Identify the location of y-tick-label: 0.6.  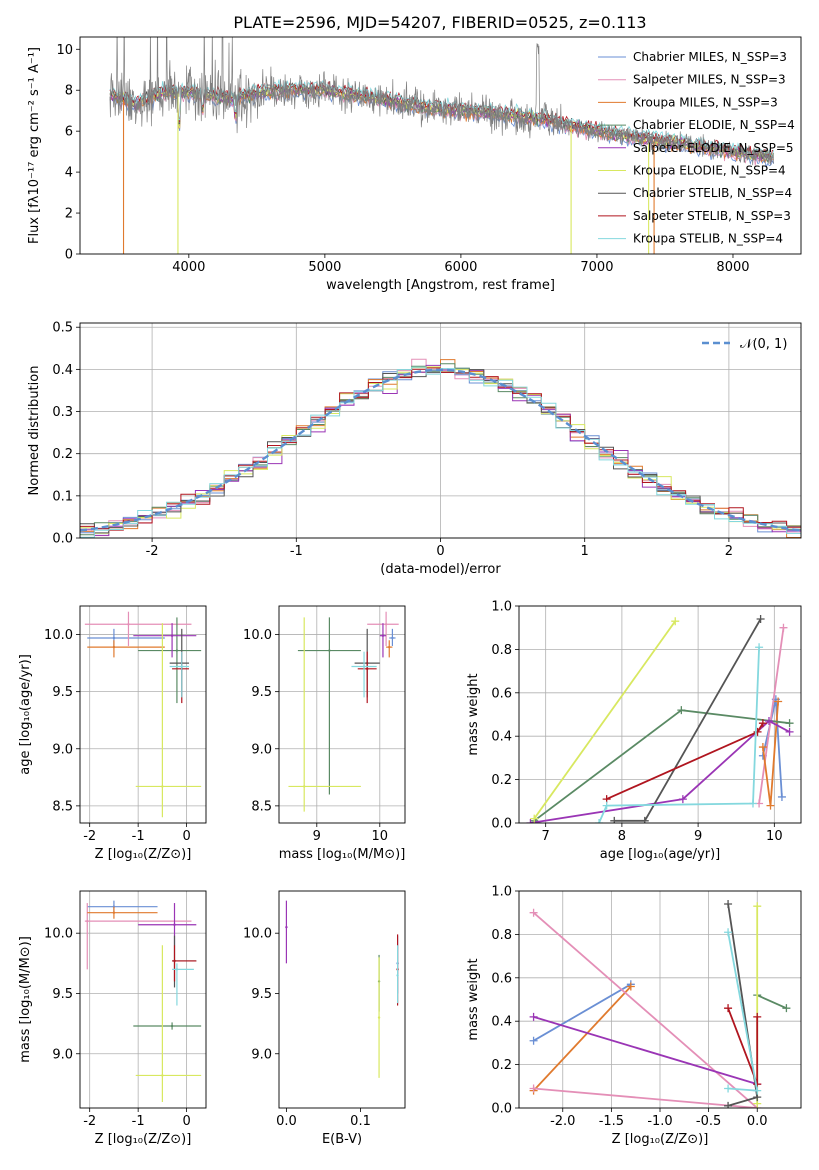
(501, 978).